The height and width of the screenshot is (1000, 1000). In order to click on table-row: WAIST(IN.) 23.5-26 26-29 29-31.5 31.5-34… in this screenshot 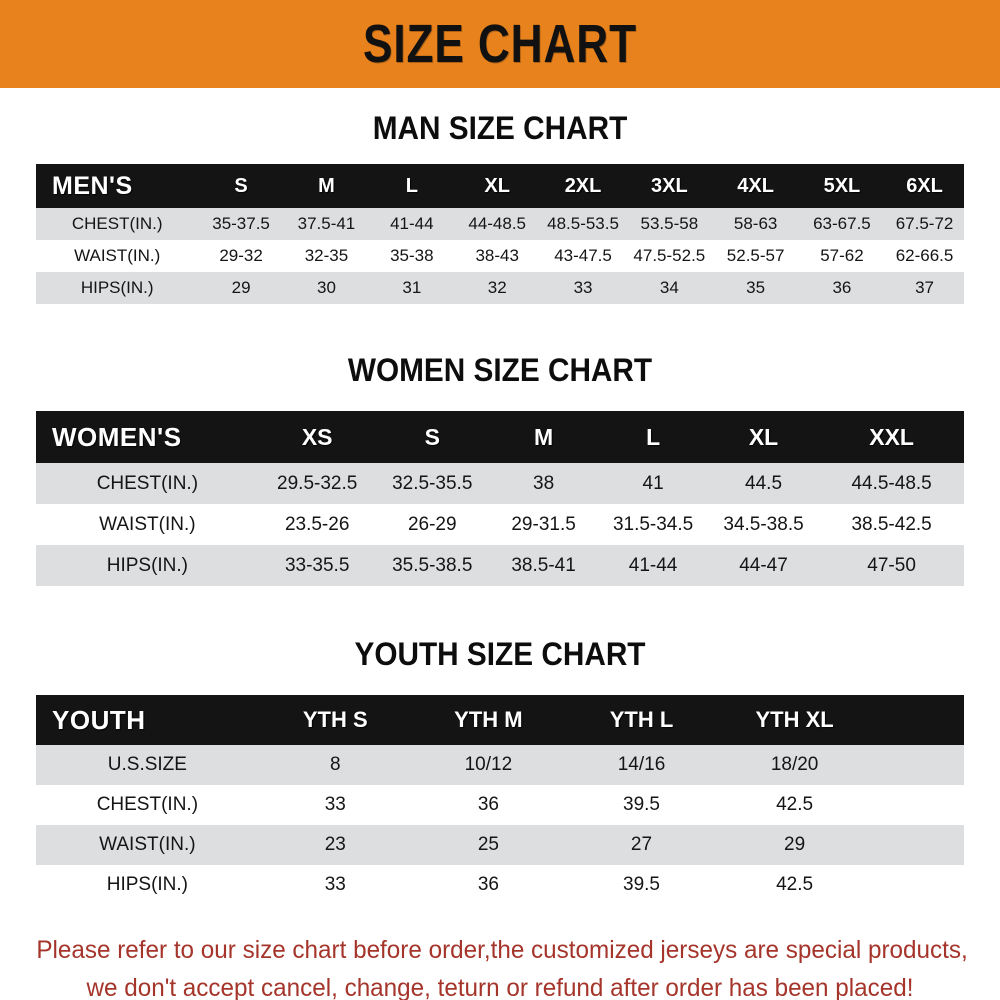, I will do `click(500, 524)`.